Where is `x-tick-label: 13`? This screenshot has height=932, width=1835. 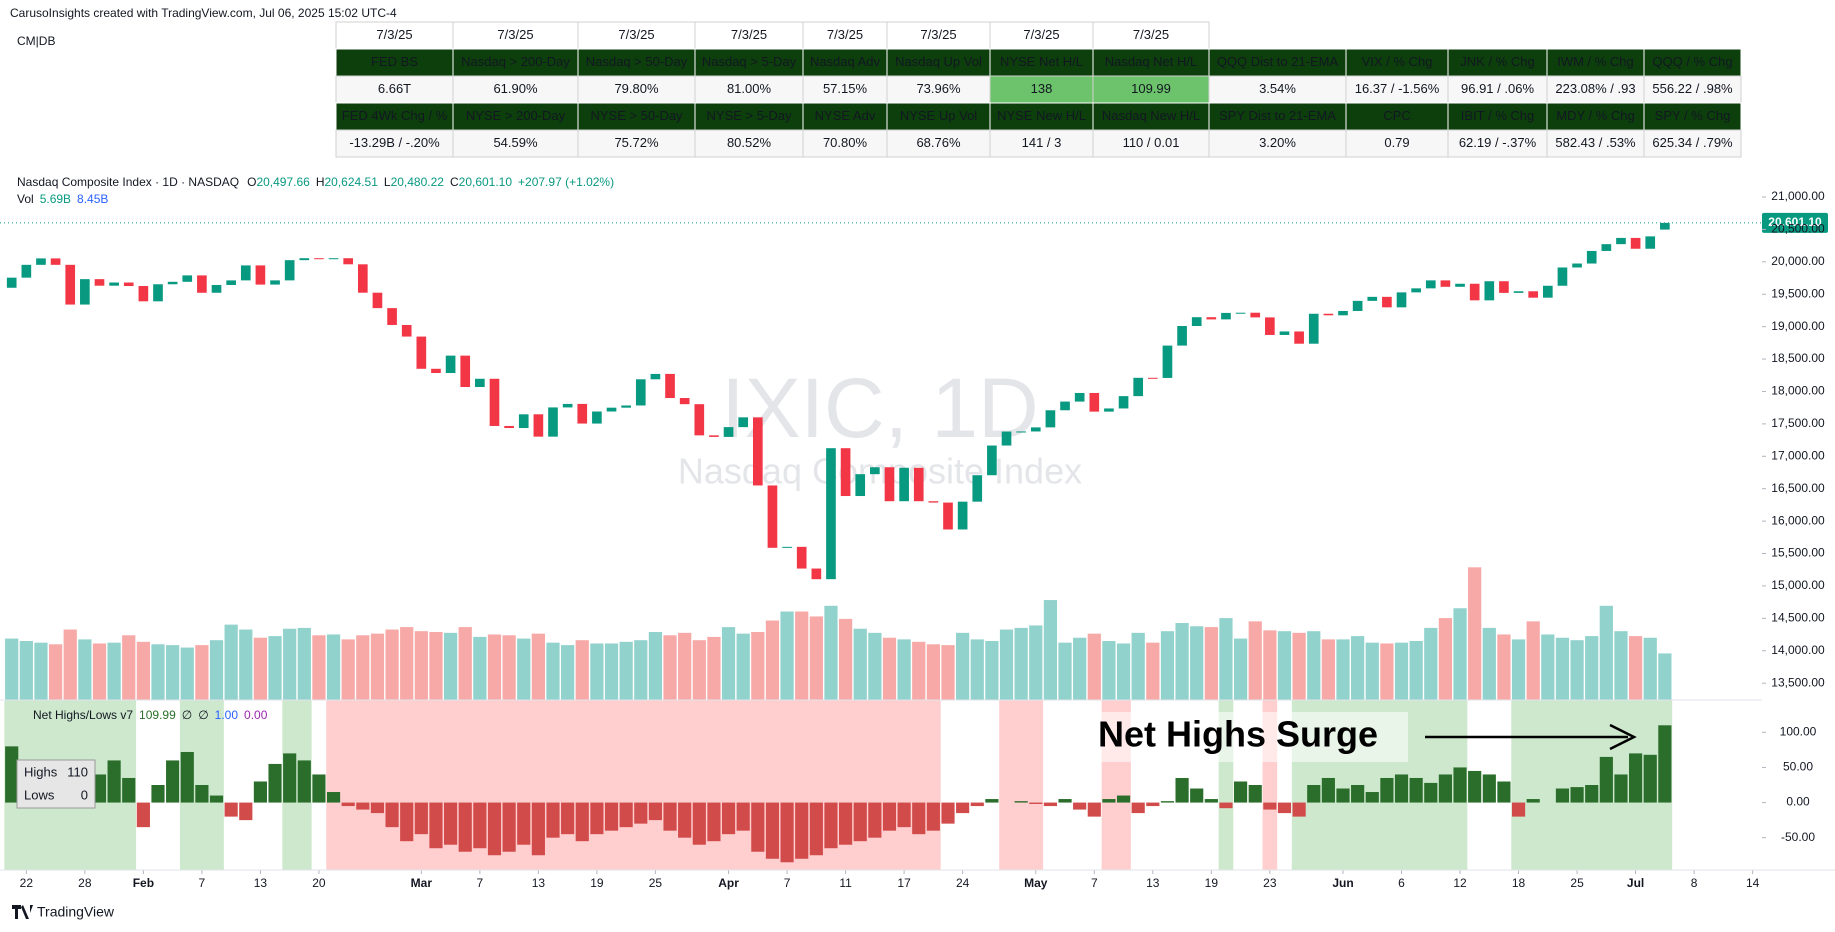 x-tick-label: 13 is located at coordinates (261, 883).